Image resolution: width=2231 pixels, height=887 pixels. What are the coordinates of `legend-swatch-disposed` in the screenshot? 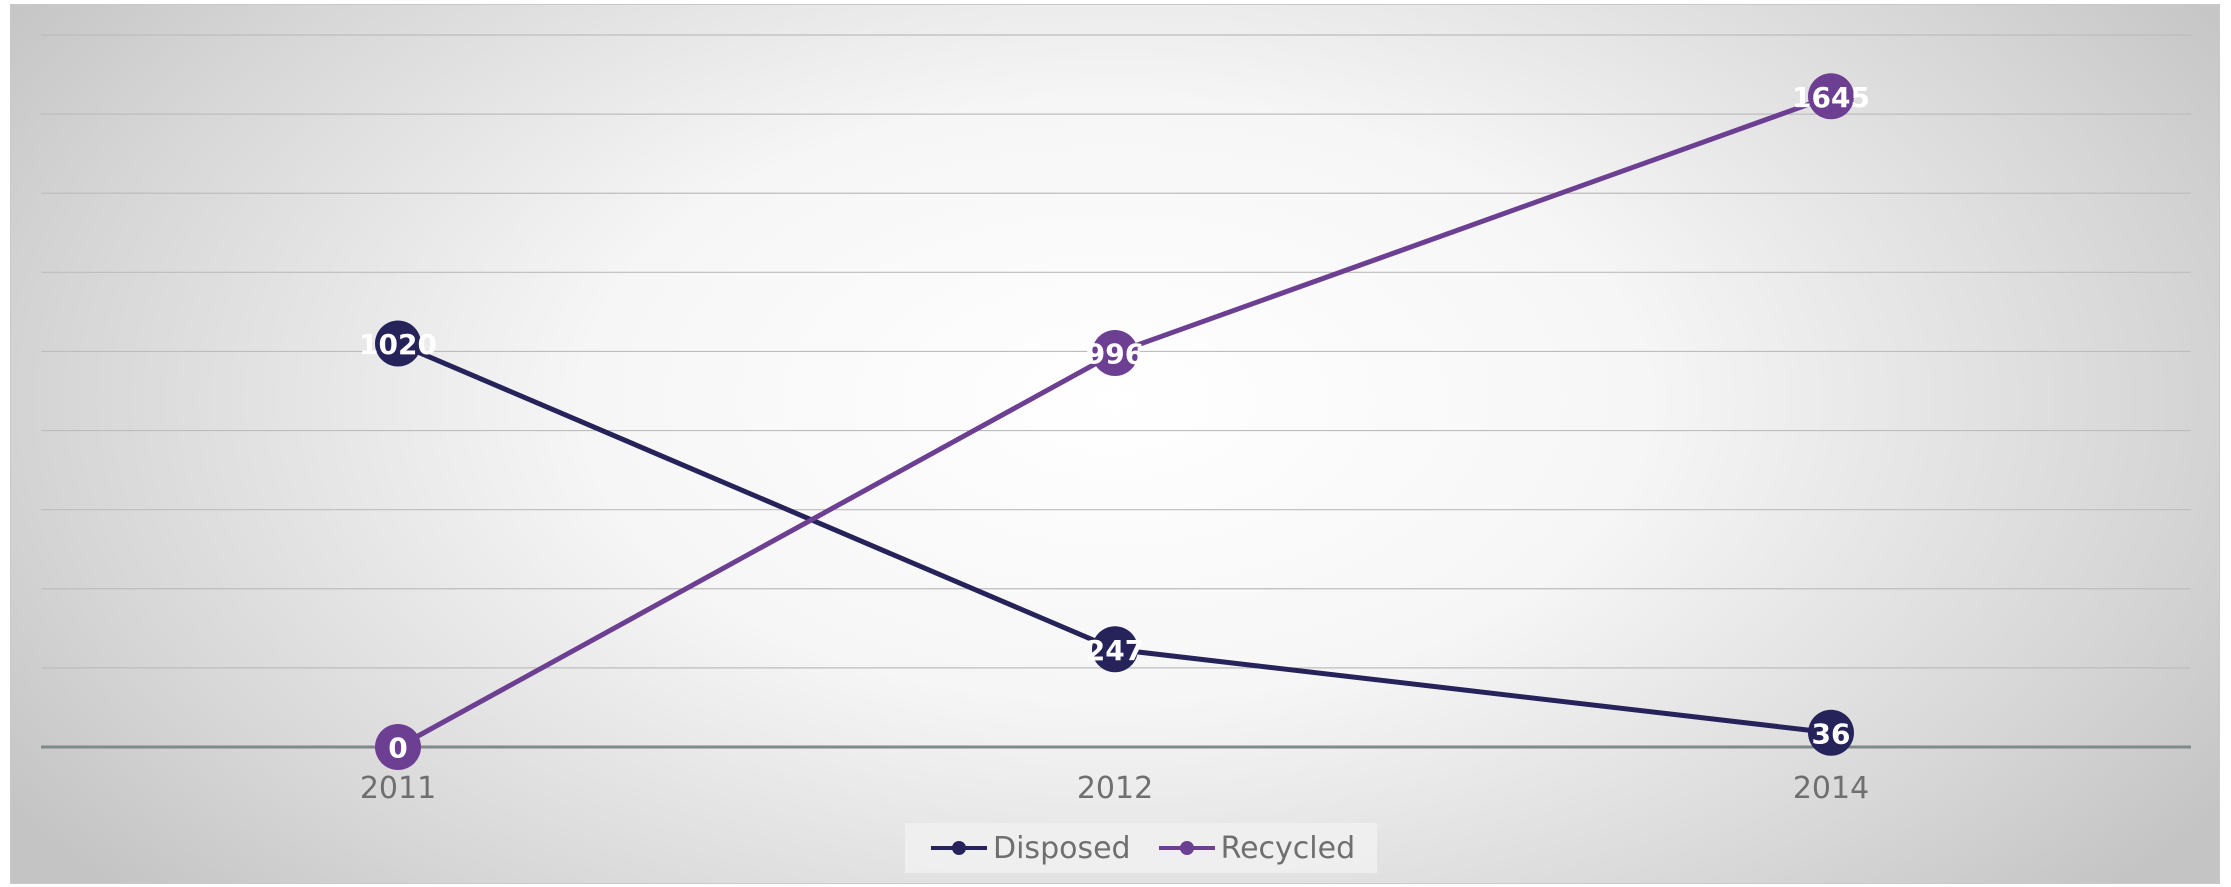 It's located at (959, 848).